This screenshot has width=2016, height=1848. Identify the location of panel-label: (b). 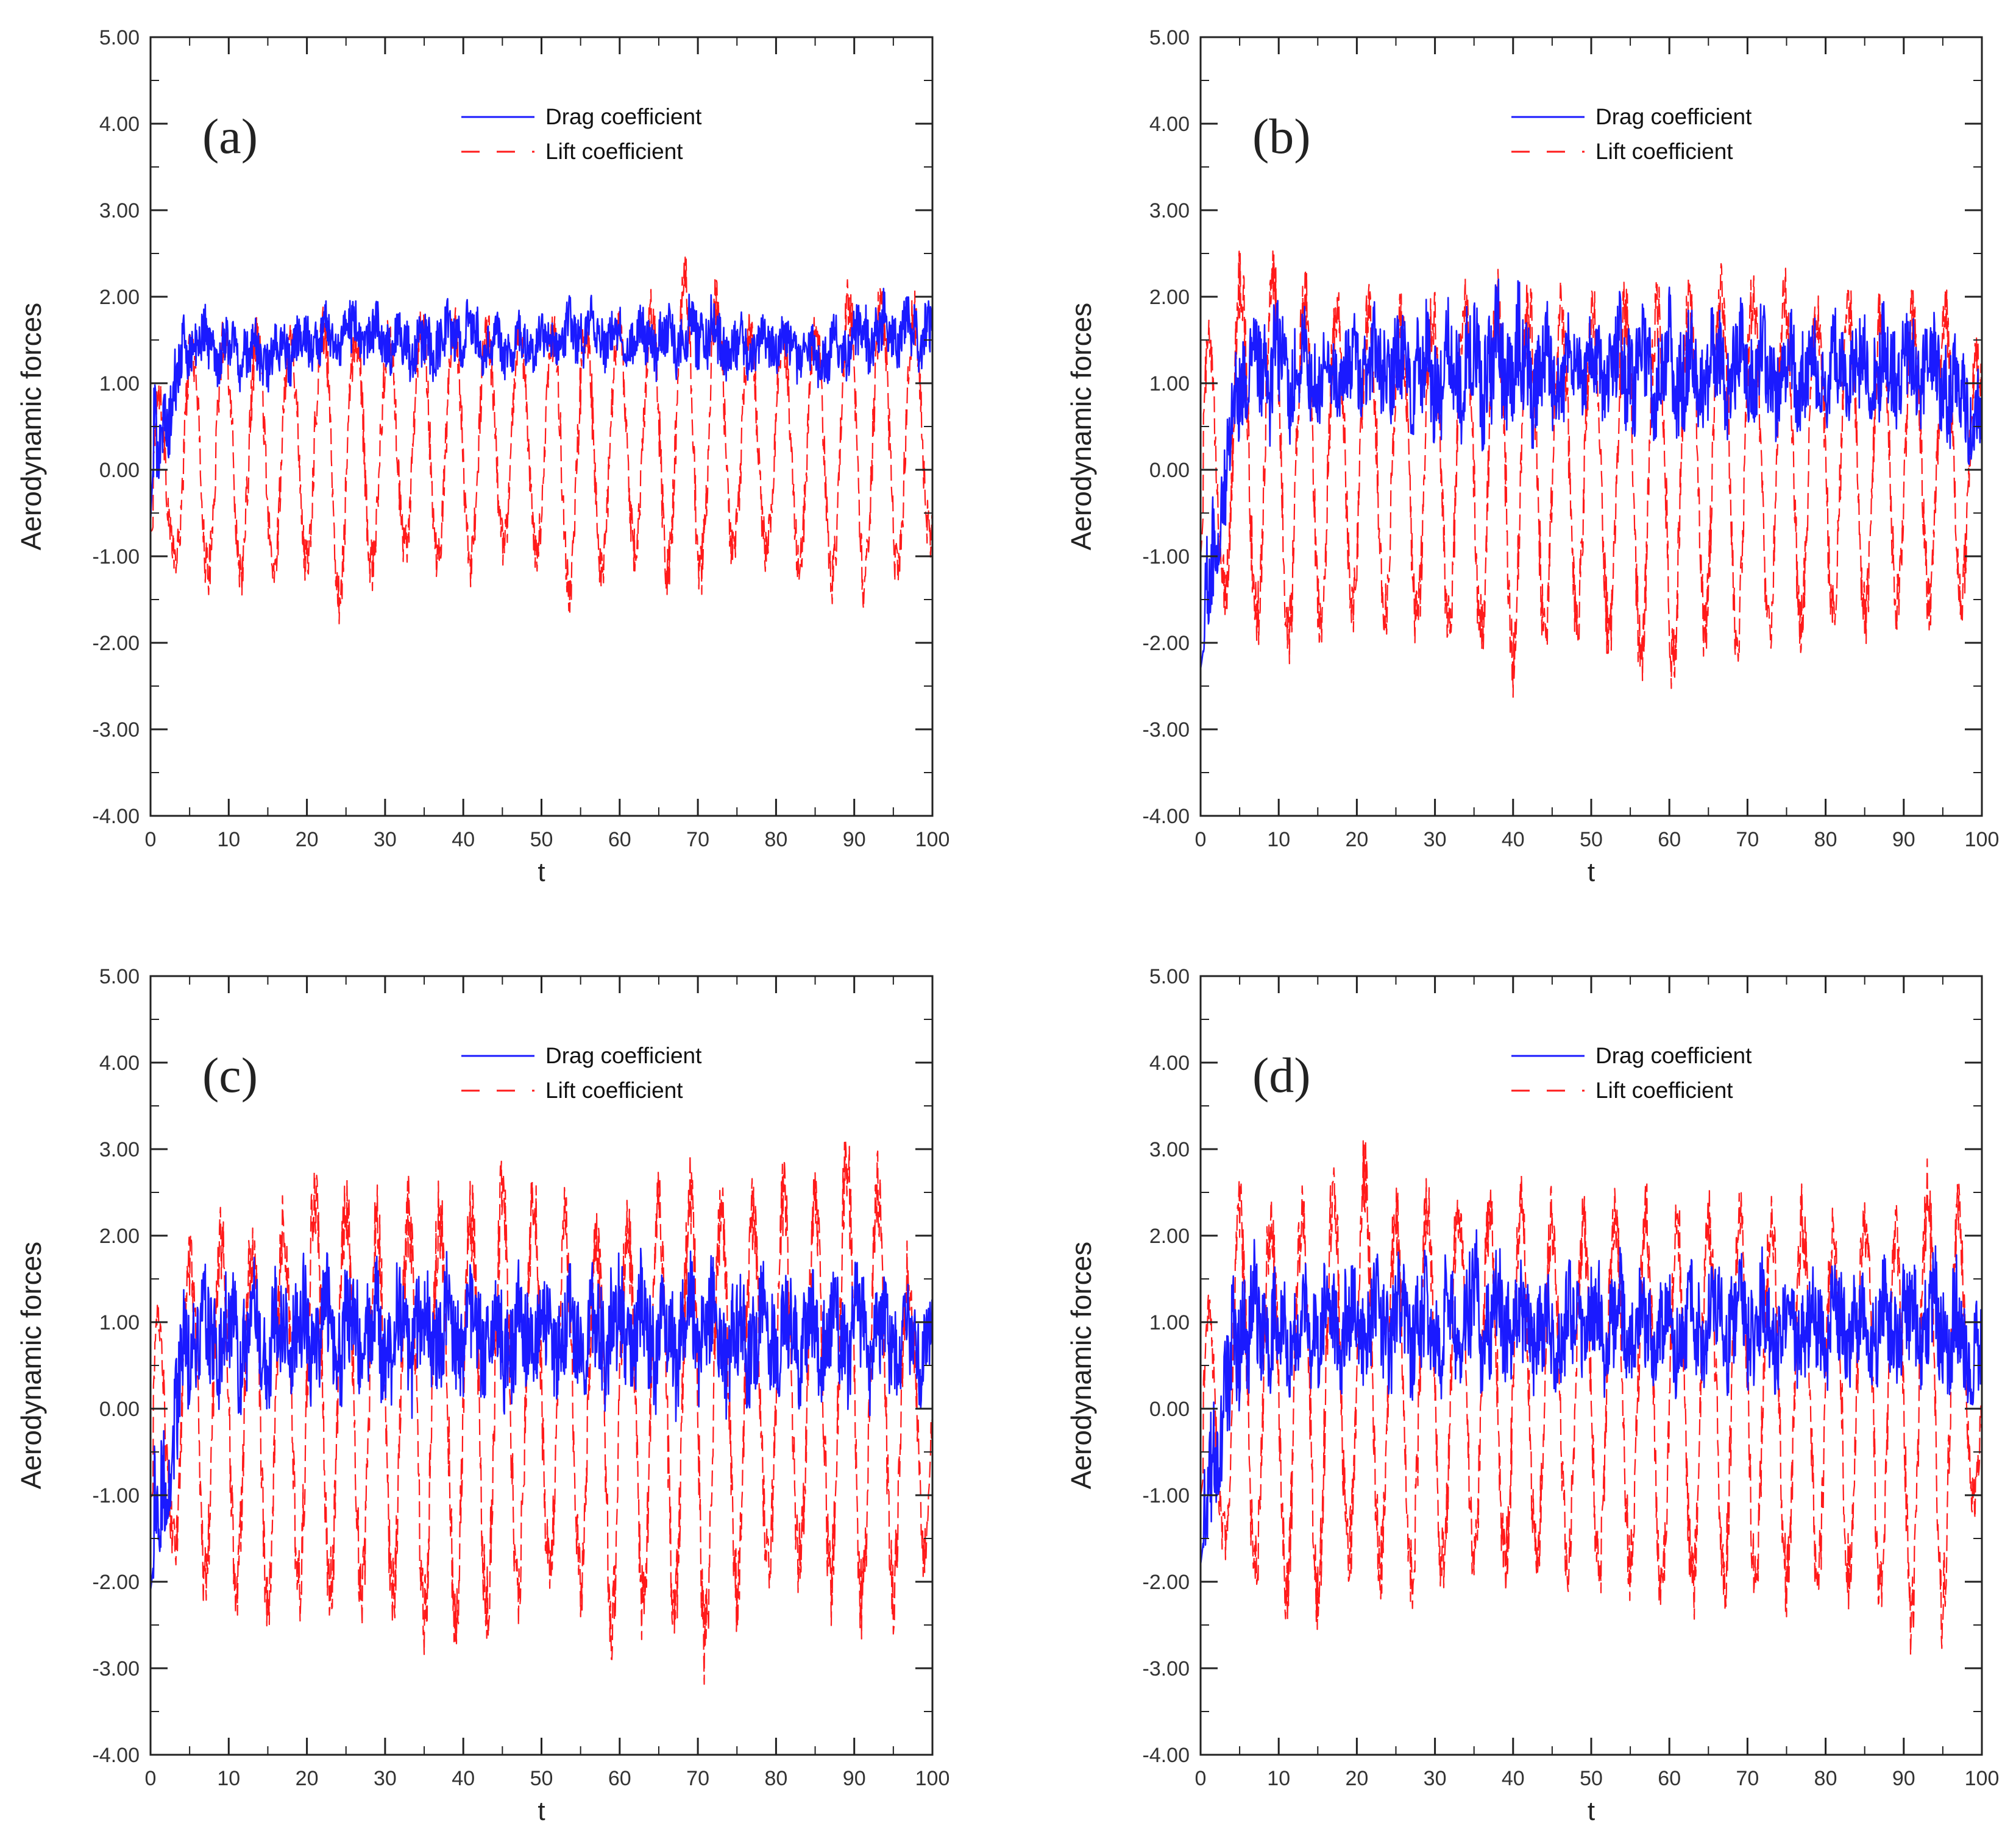
(1282, 136).